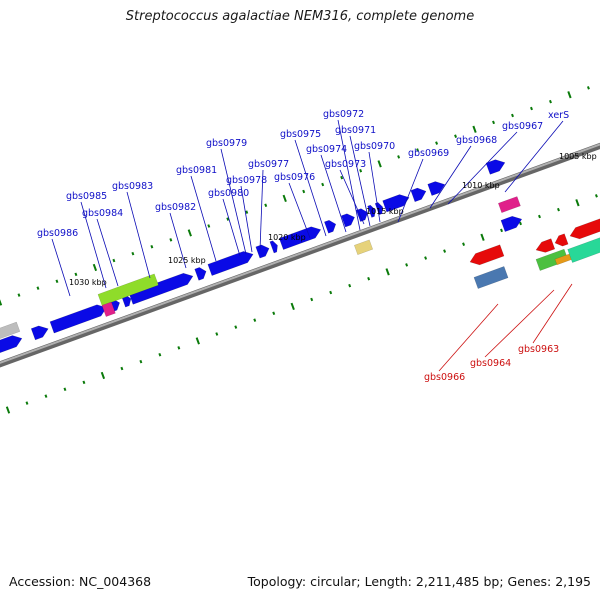 The height and width of the screenshot is (600, 600). Describe the element at coordinates (355, 130) in the screenshot. I see `gene-label-gbs0971: gbs0971` at that location.